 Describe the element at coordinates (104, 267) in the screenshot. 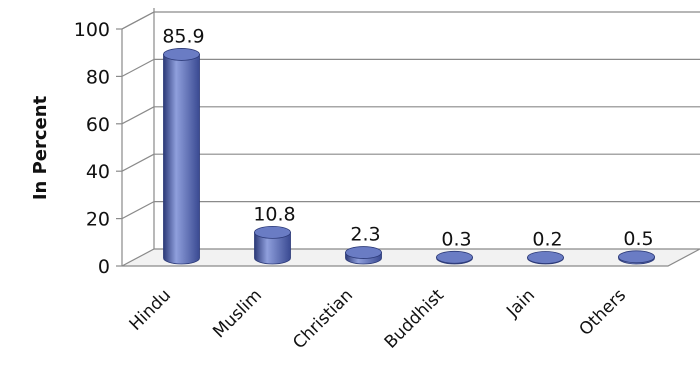

I see `y-tick-label: 0` at that location.